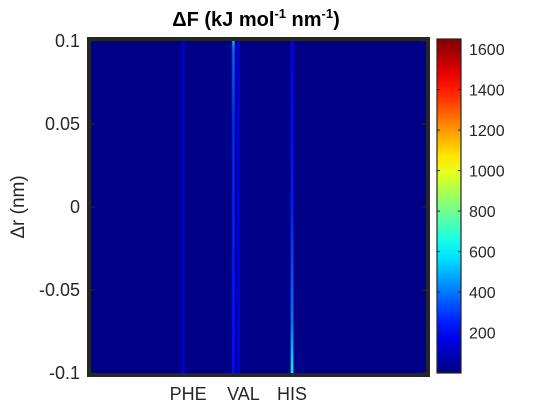 The height and width of the screenshot is (420, 560). I want to click on title-symbol: ΔF, so click(185, 20).